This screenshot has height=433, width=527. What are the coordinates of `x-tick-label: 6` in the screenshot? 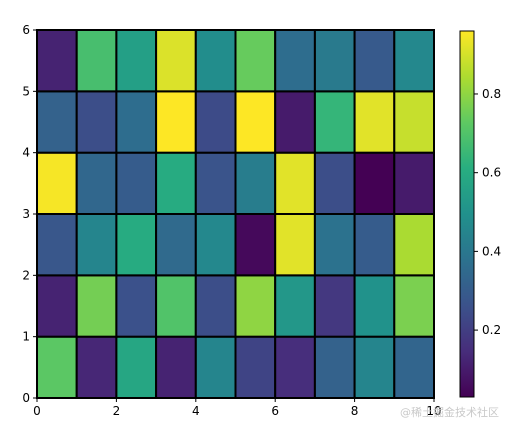 It's located at (275, 411).